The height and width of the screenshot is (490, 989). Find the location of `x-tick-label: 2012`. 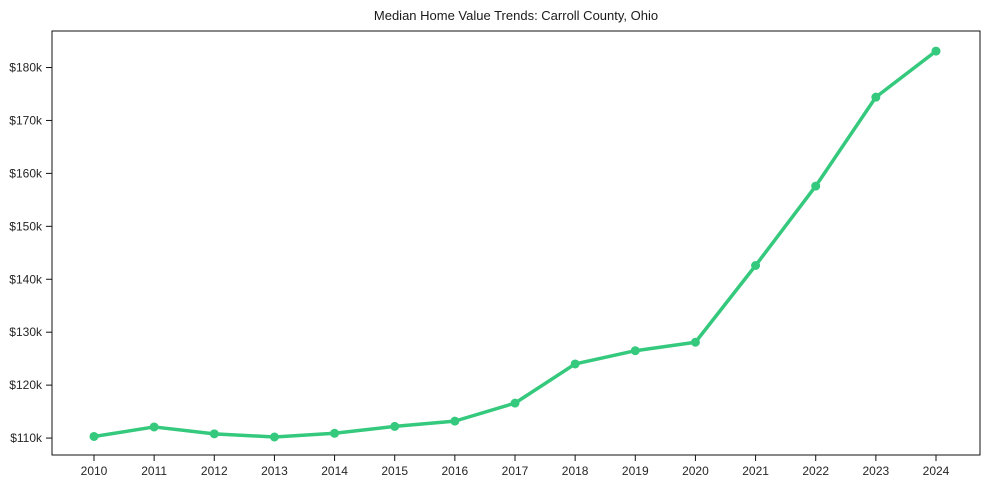

x-tick-label: 2012 is located at coordinates (214, 471).